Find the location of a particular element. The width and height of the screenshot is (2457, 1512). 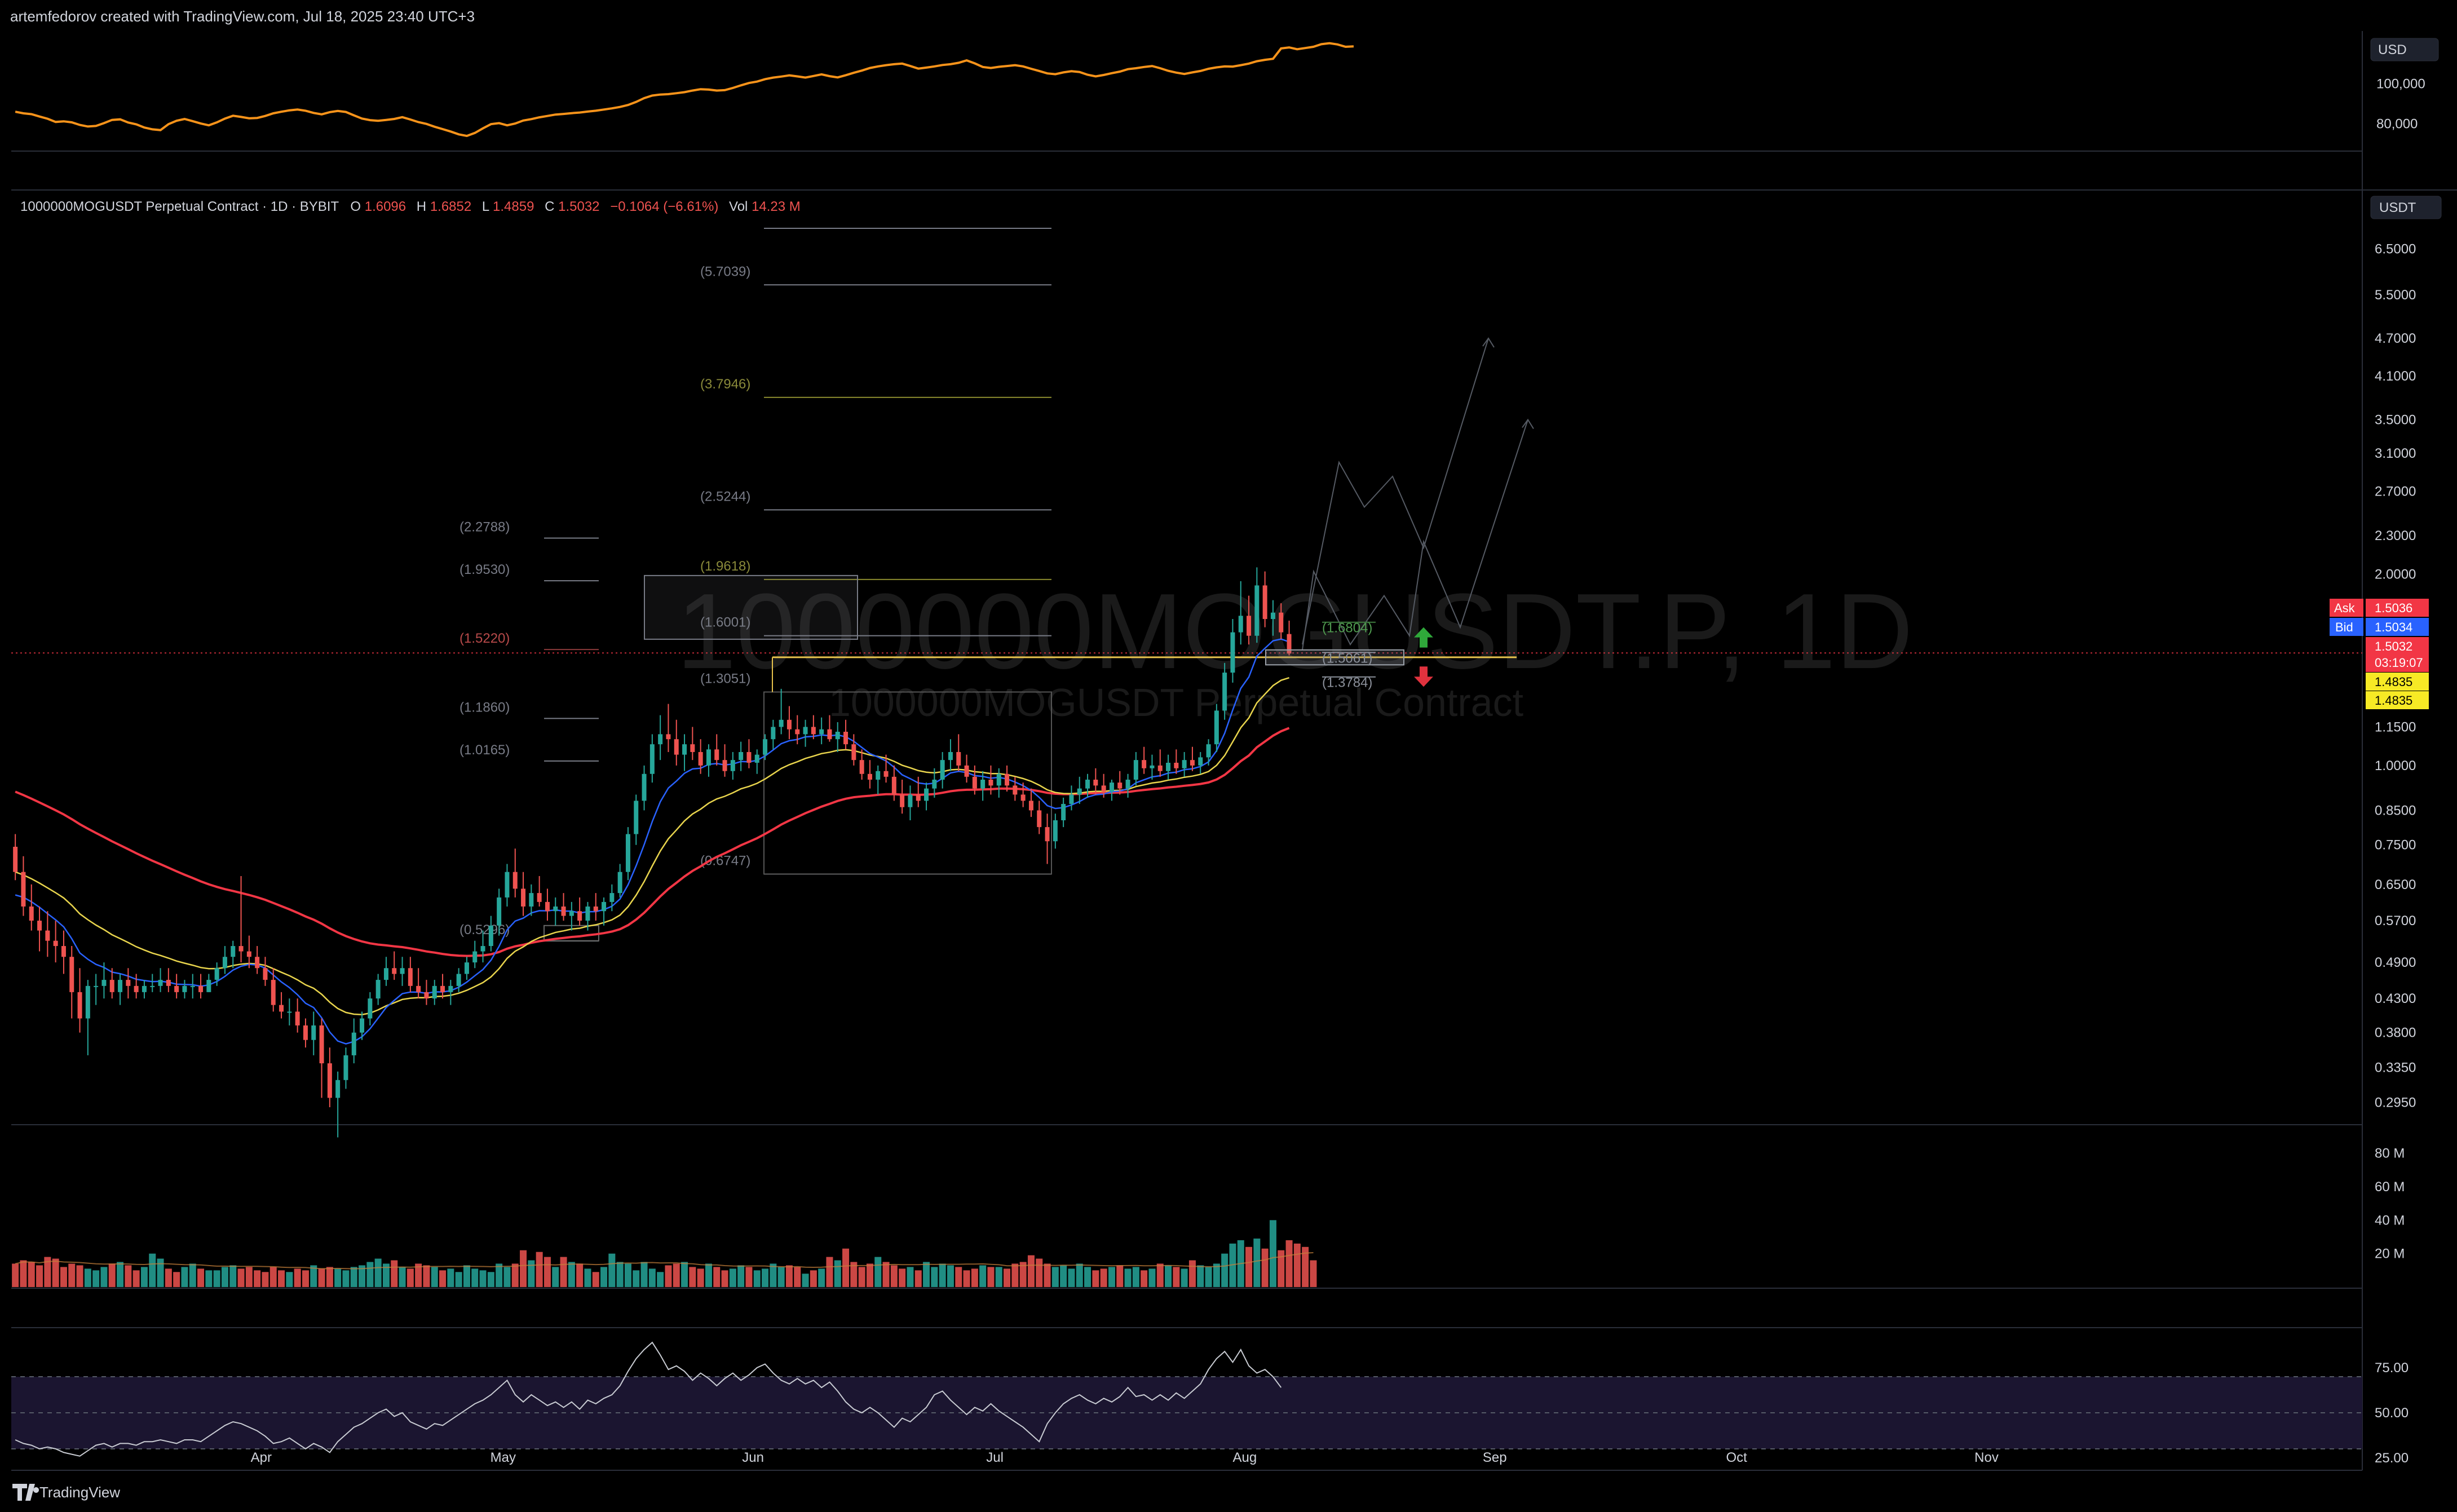

volume-ma-line is located at coordinates (664, 1261).